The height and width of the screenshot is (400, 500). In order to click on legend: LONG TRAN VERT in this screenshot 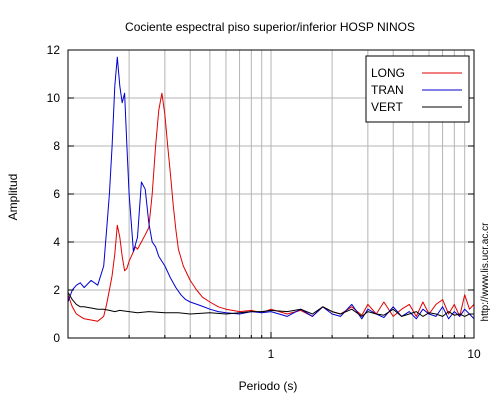, I will do `click(417, 89)`.